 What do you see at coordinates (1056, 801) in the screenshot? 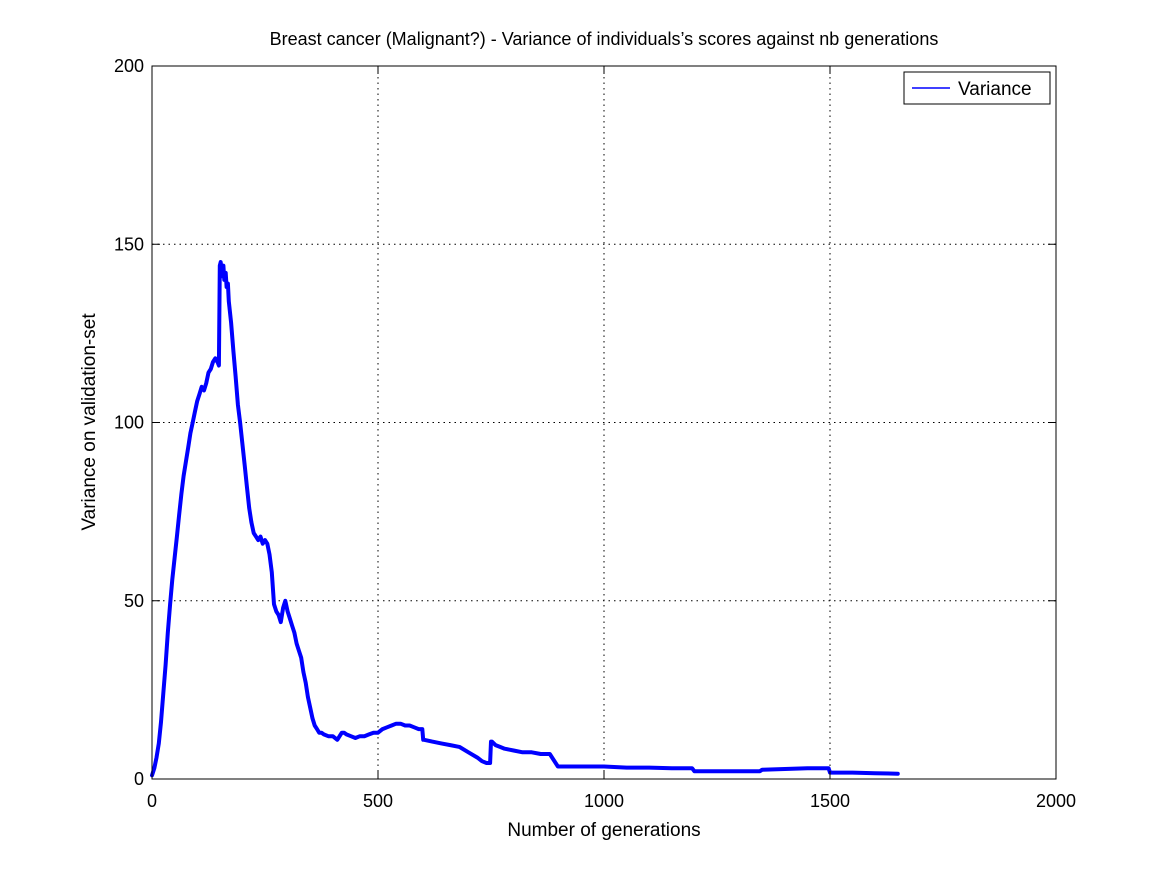
I see `x-tick-label-2000: 2000` at bounding box center [1056, 801].